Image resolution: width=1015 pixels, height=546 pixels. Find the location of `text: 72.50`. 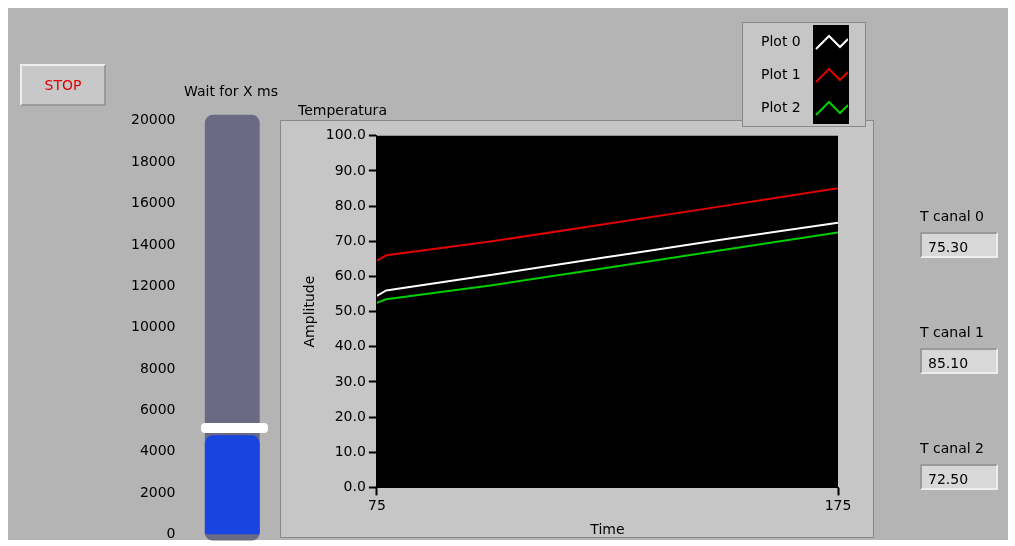

text: 72.50 is located at coordinates (959, 477).